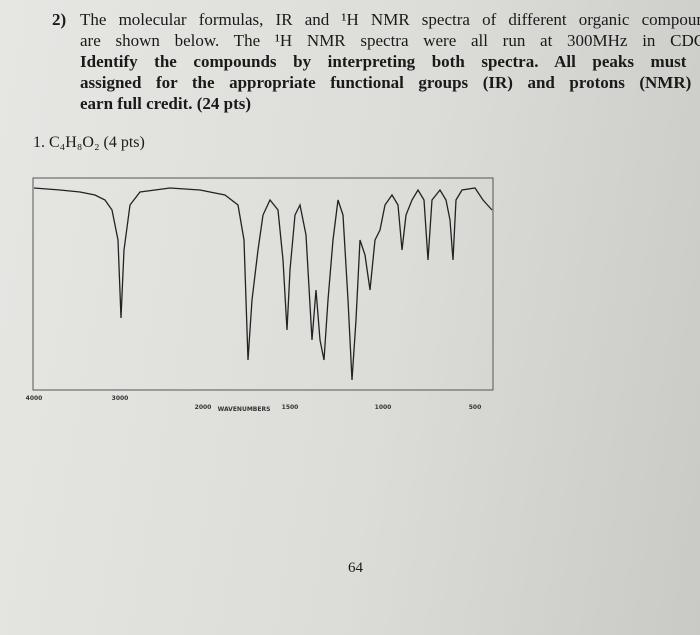 The width and height of the screenshot is (700, 635). I want to click on x-tick-label: 1500, so click(290, 407).